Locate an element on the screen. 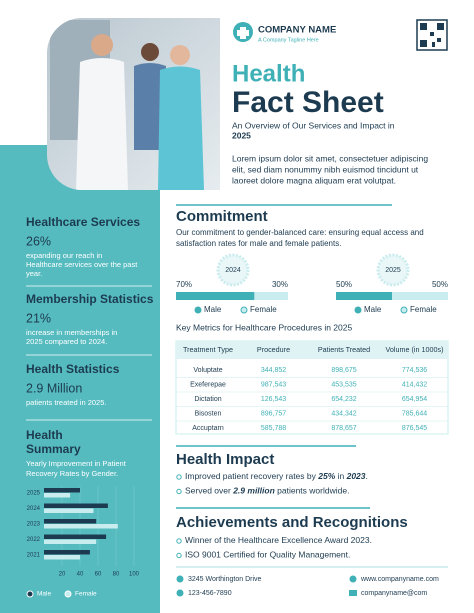 The width and height of the screenshot is (474, 613). year-badge is located at coordinates (393, 270).